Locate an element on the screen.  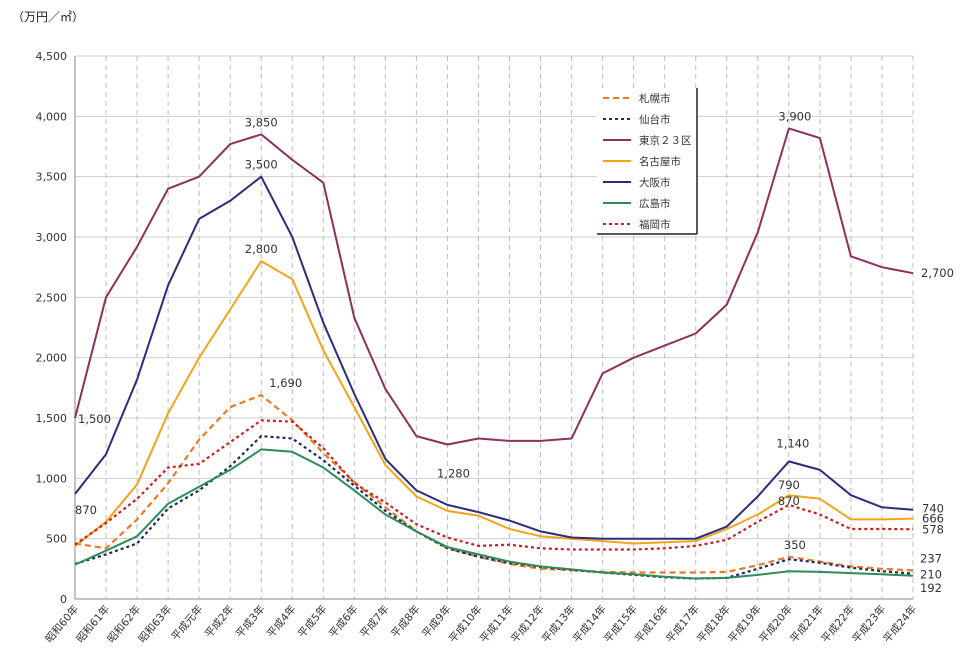
legend-entry: 広島市 is located at coordinates (655, 203).